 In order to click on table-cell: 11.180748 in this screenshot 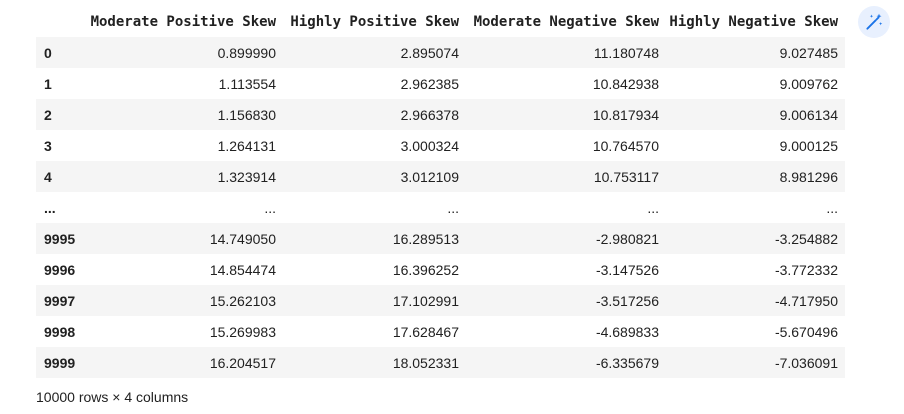, I will do `click(626, 52)`.